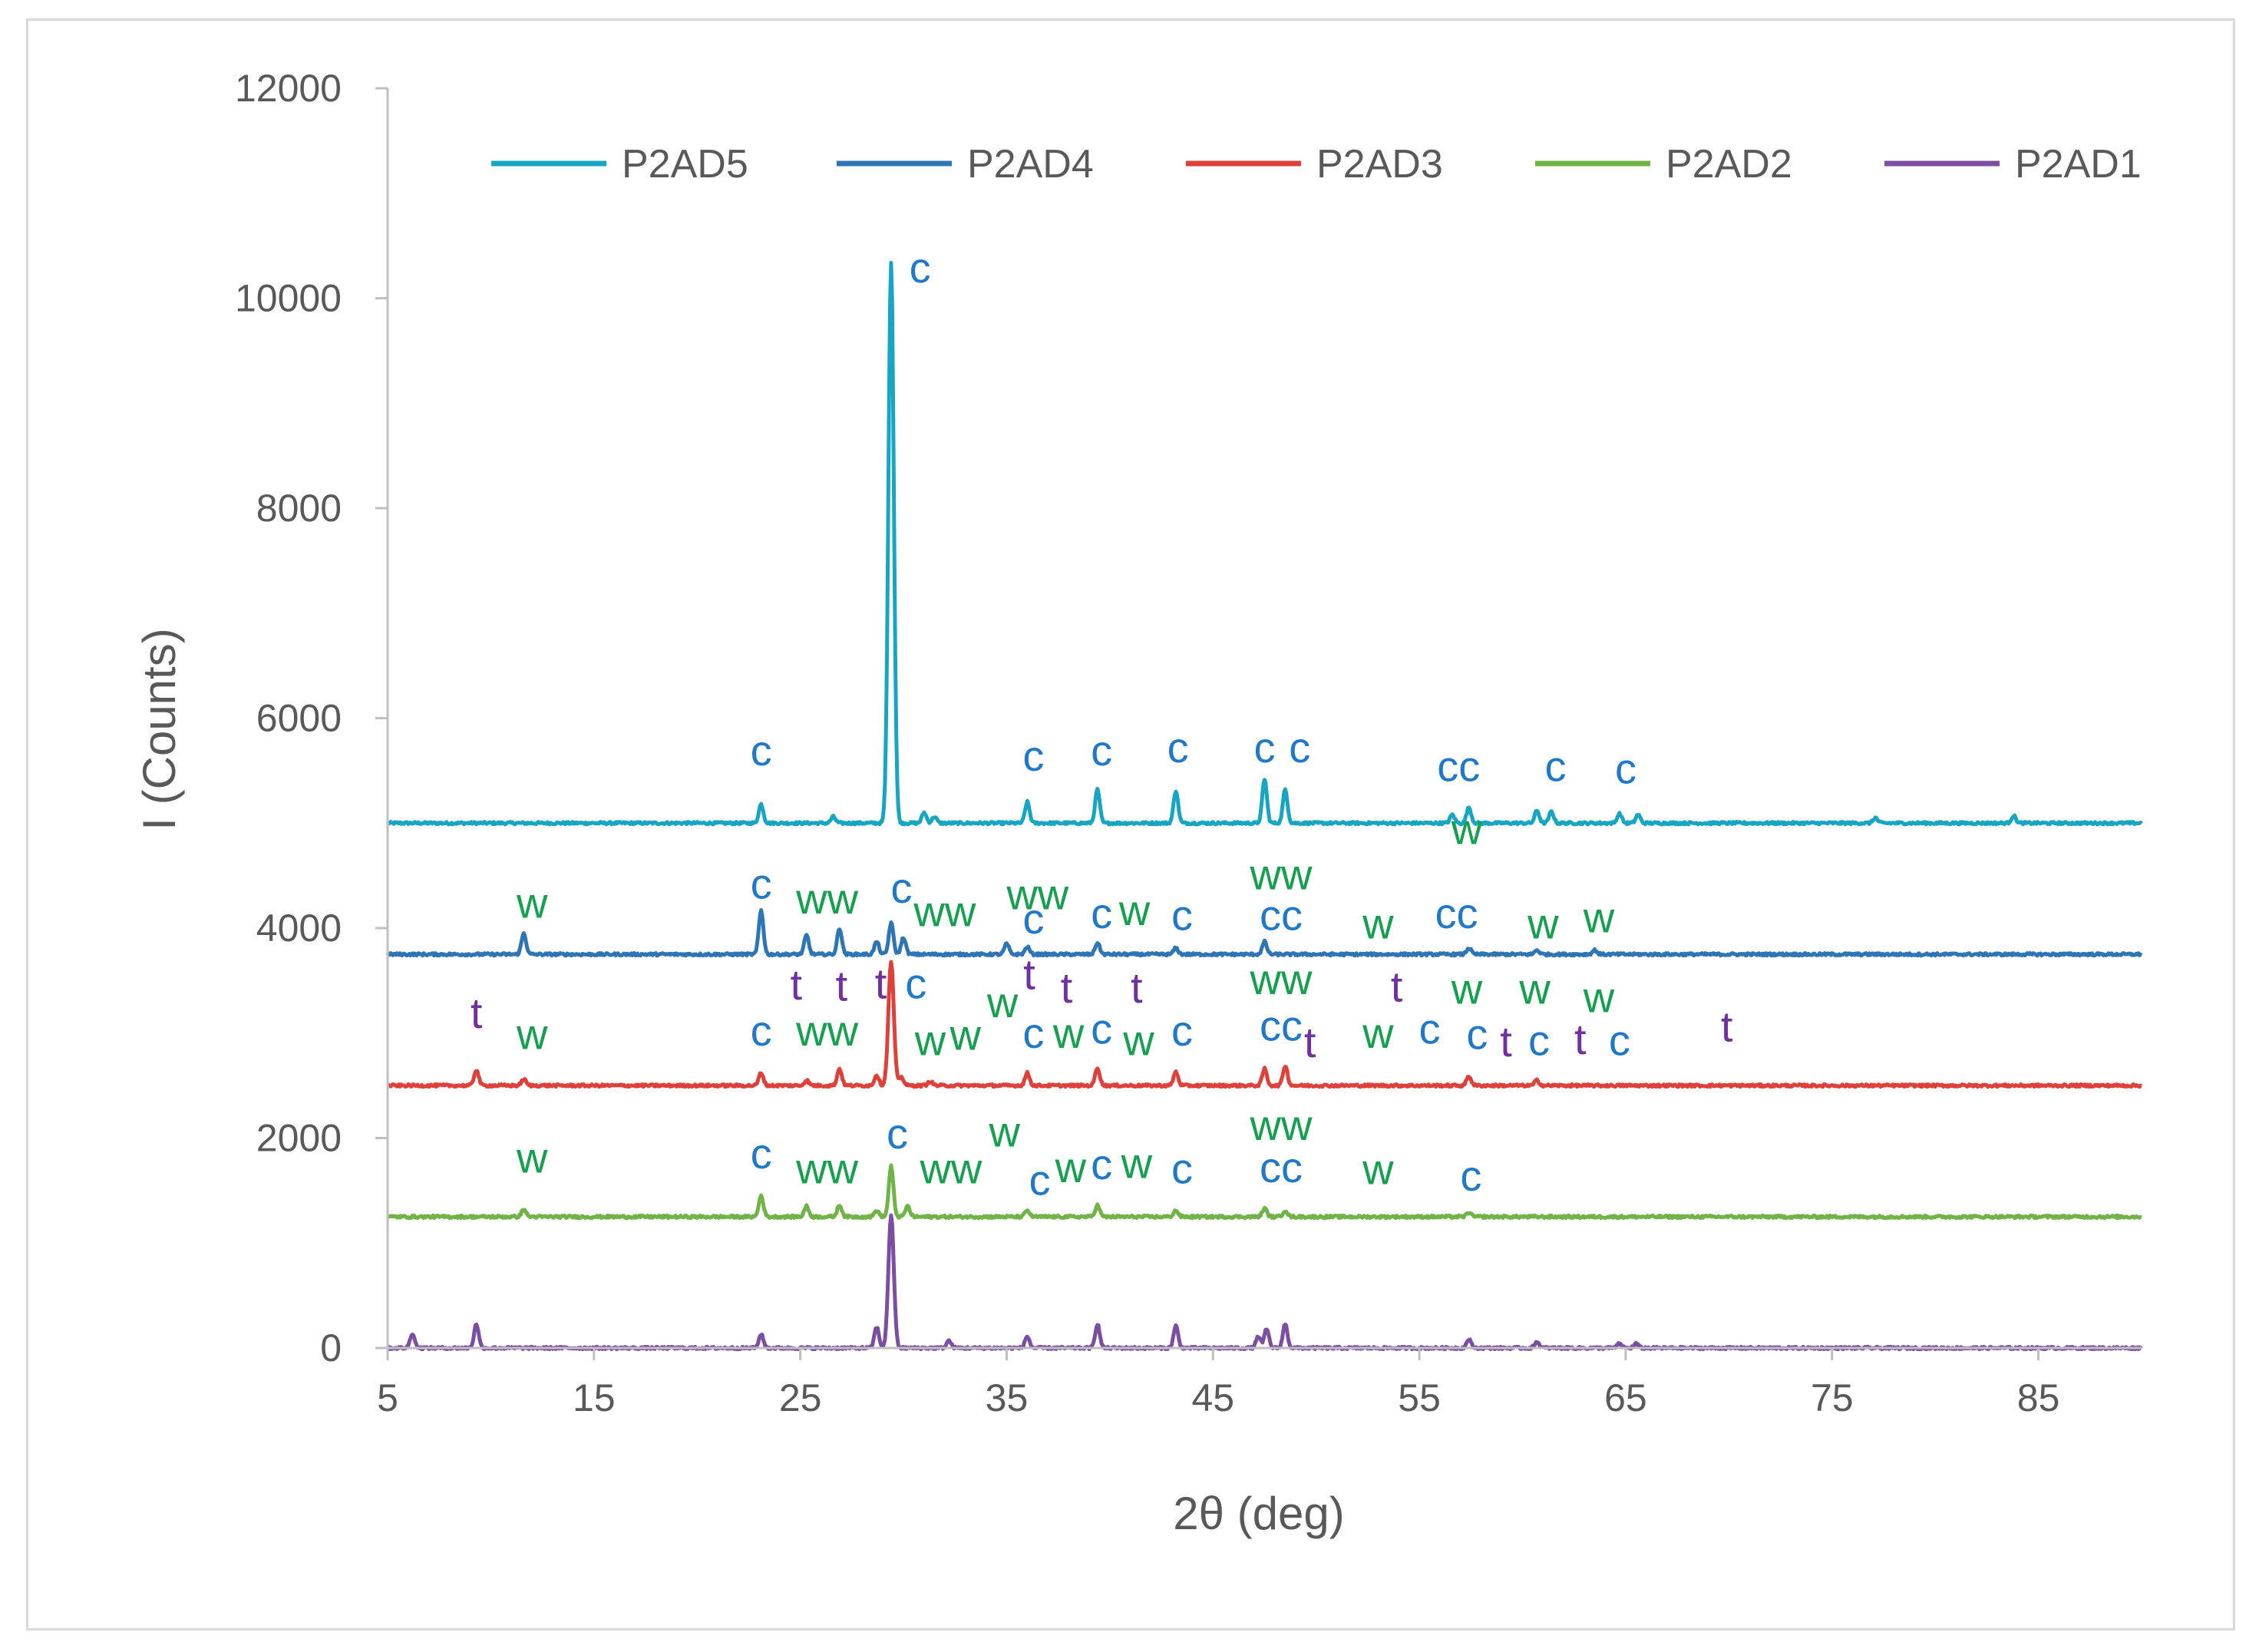 The height and width of the screenshot is (1652, 2259). What do you see at coordinates (288, 88) in the screenshot?
I see `y-tick-label: 12000` at bounding box center [288, 88].